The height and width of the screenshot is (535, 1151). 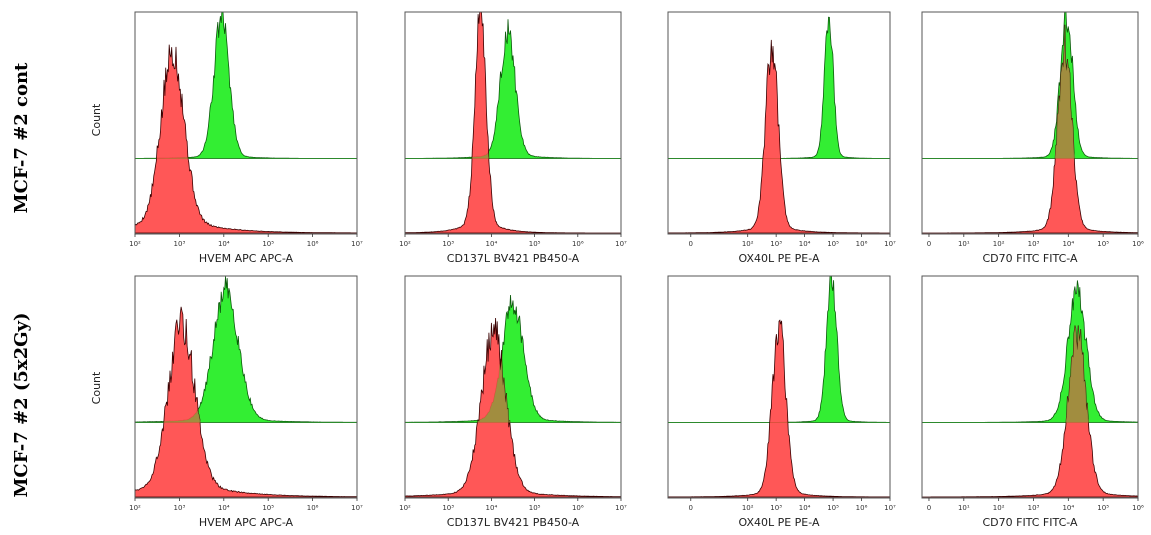 I want to click on count-label-irradiated: Count, so click(x=96, y=387).